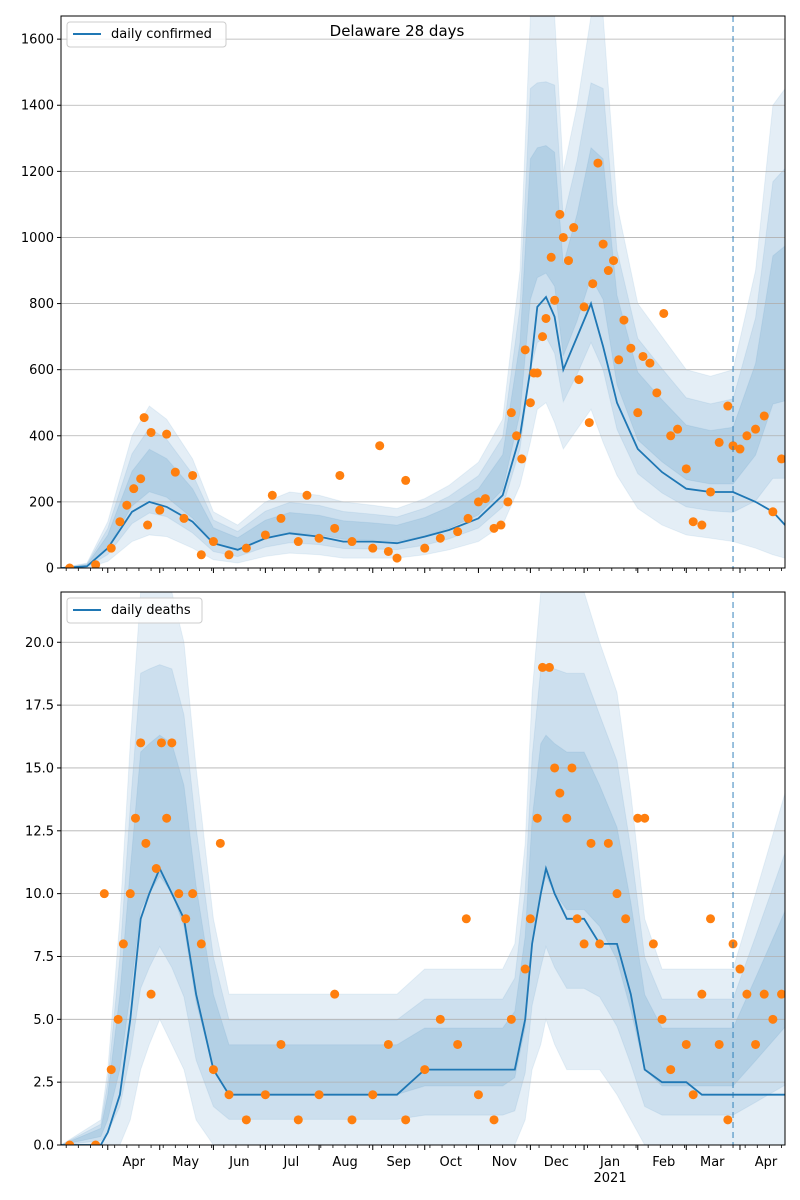  I want to click on y-tick-label: 0.0, so click(43, 1146).